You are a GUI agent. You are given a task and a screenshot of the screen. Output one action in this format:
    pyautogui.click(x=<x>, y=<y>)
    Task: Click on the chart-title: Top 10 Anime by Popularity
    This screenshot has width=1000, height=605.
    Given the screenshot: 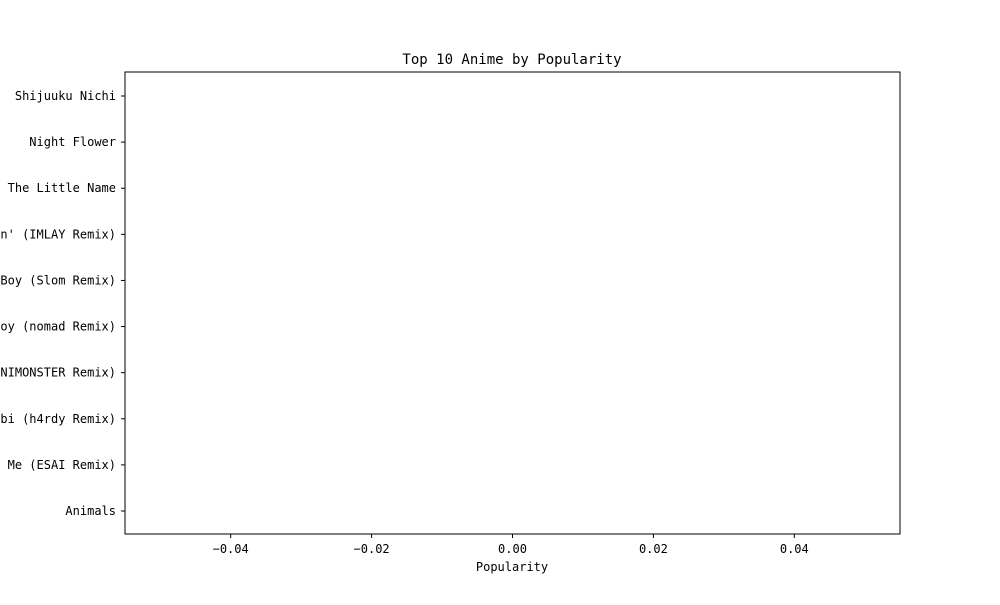 What is the action you would take?
    pyautogui.click(x=511, y=60)
    